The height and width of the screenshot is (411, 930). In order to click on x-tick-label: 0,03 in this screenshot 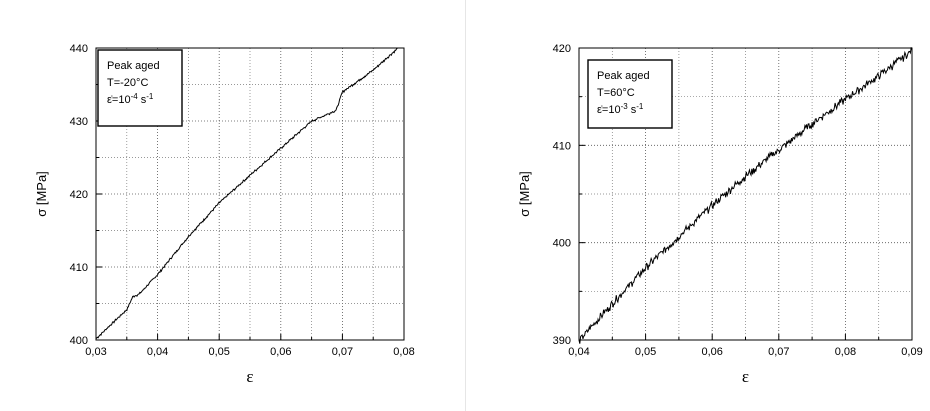, I will do `click(95, 352)`.